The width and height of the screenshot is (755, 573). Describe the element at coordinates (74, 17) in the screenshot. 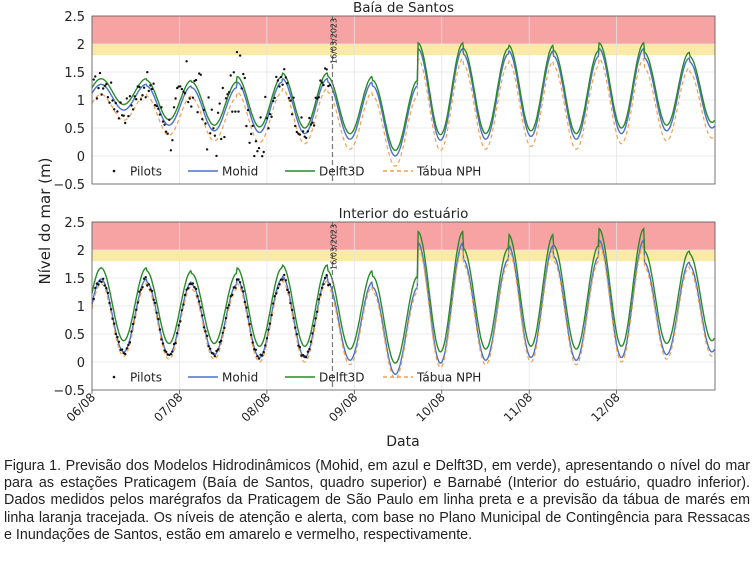

I see `y-tick-label: 2.5` at that location.